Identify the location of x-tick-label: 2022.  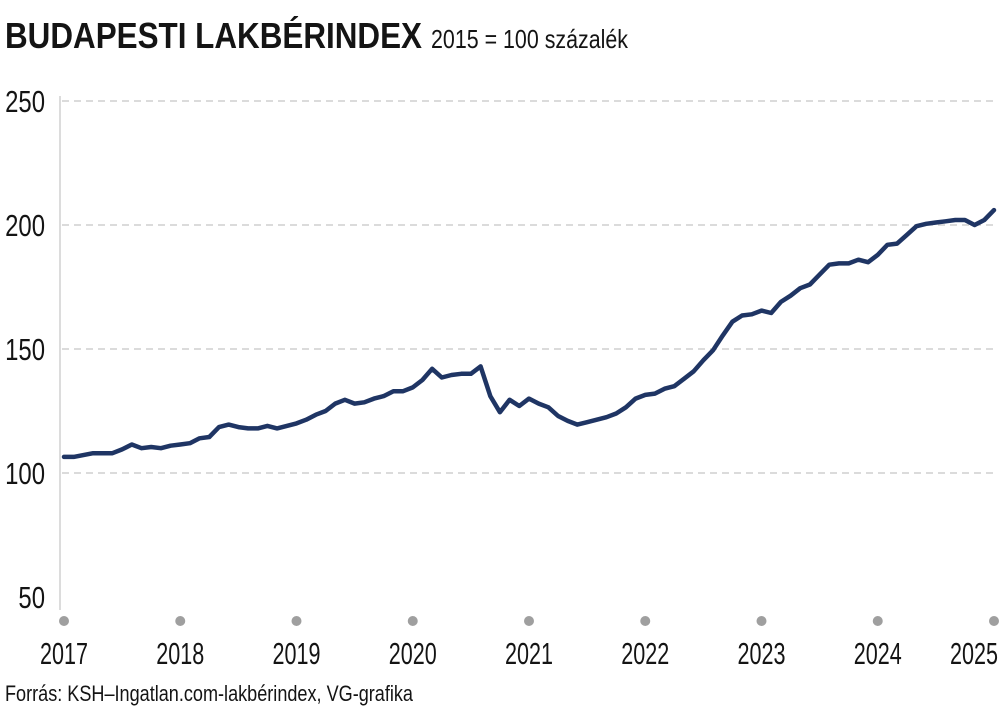
(645, 653).